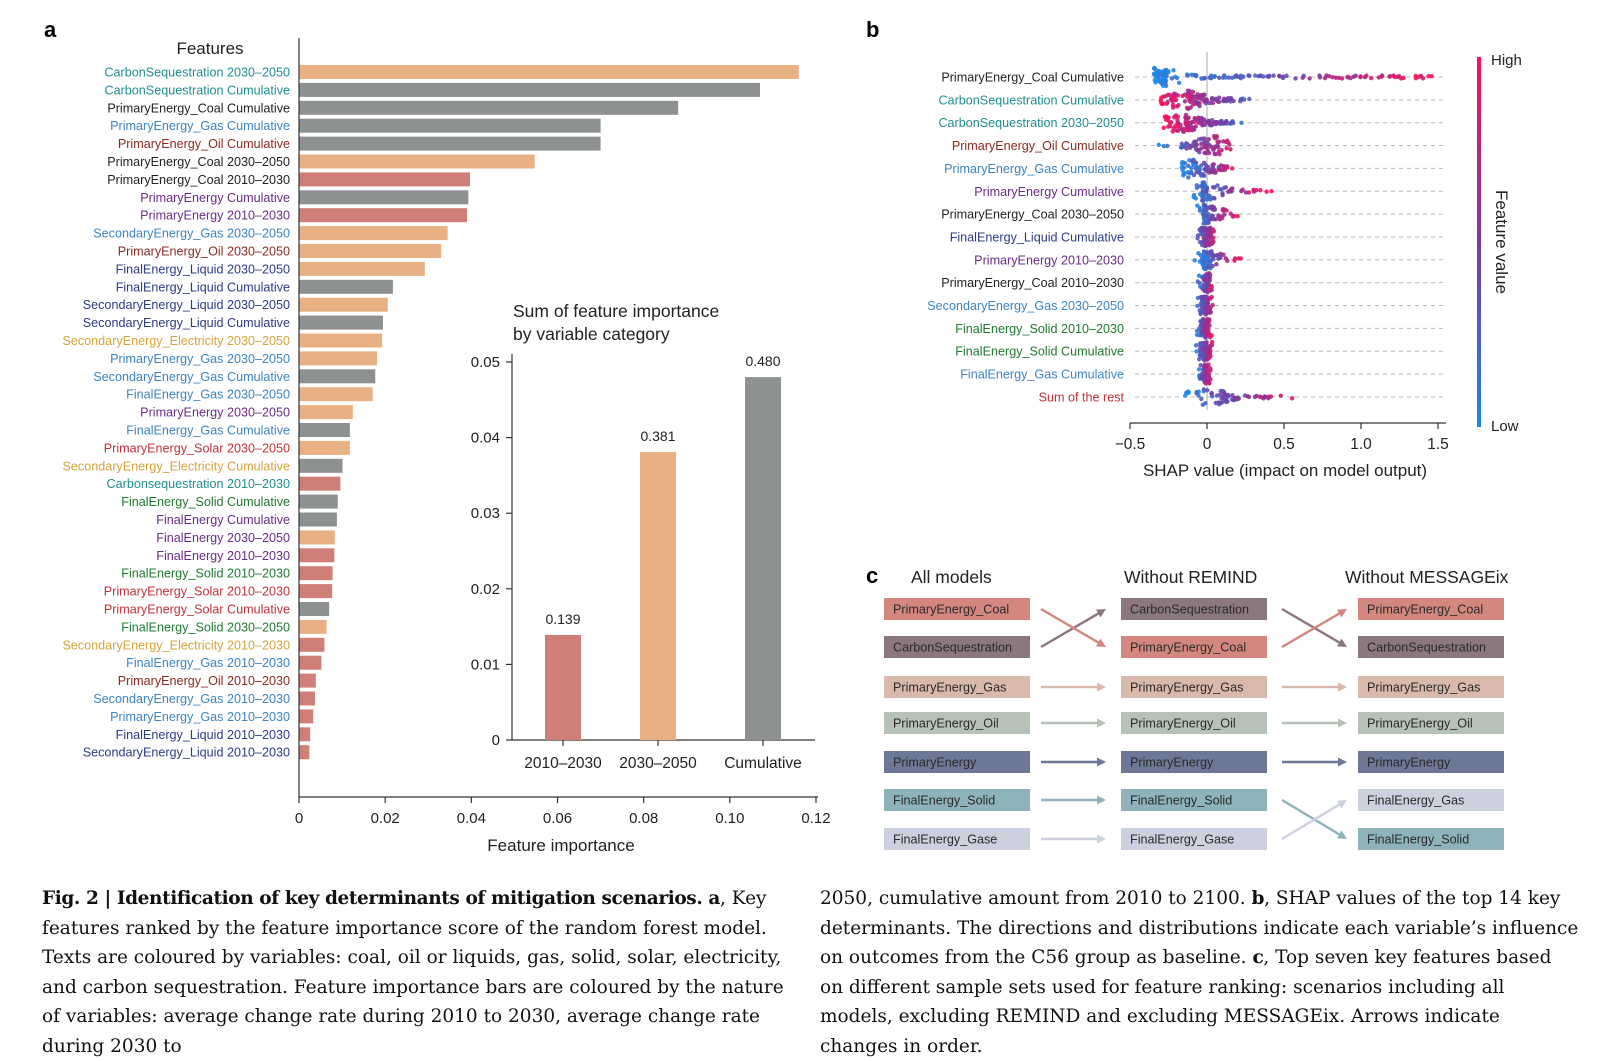 The height and width of the screenshot is (1061, 1605). I want to click on b-x-tick-label-0: −0.5, so click(1130, 444).